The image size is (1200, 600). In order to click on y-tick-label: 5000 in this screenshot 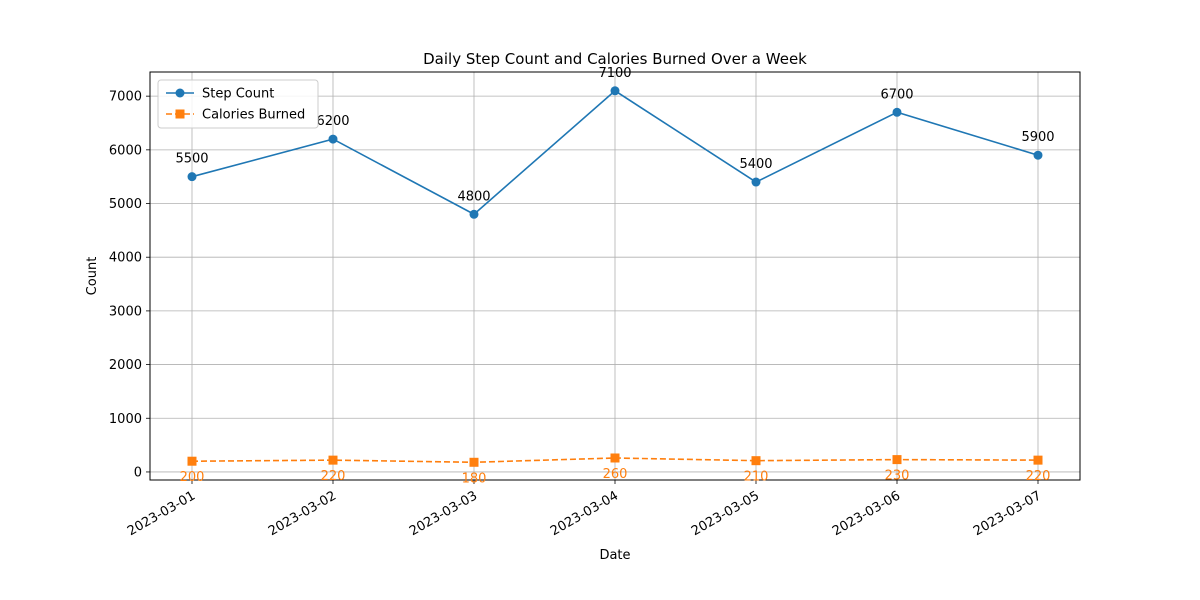, I will do `click(125, 204)`.